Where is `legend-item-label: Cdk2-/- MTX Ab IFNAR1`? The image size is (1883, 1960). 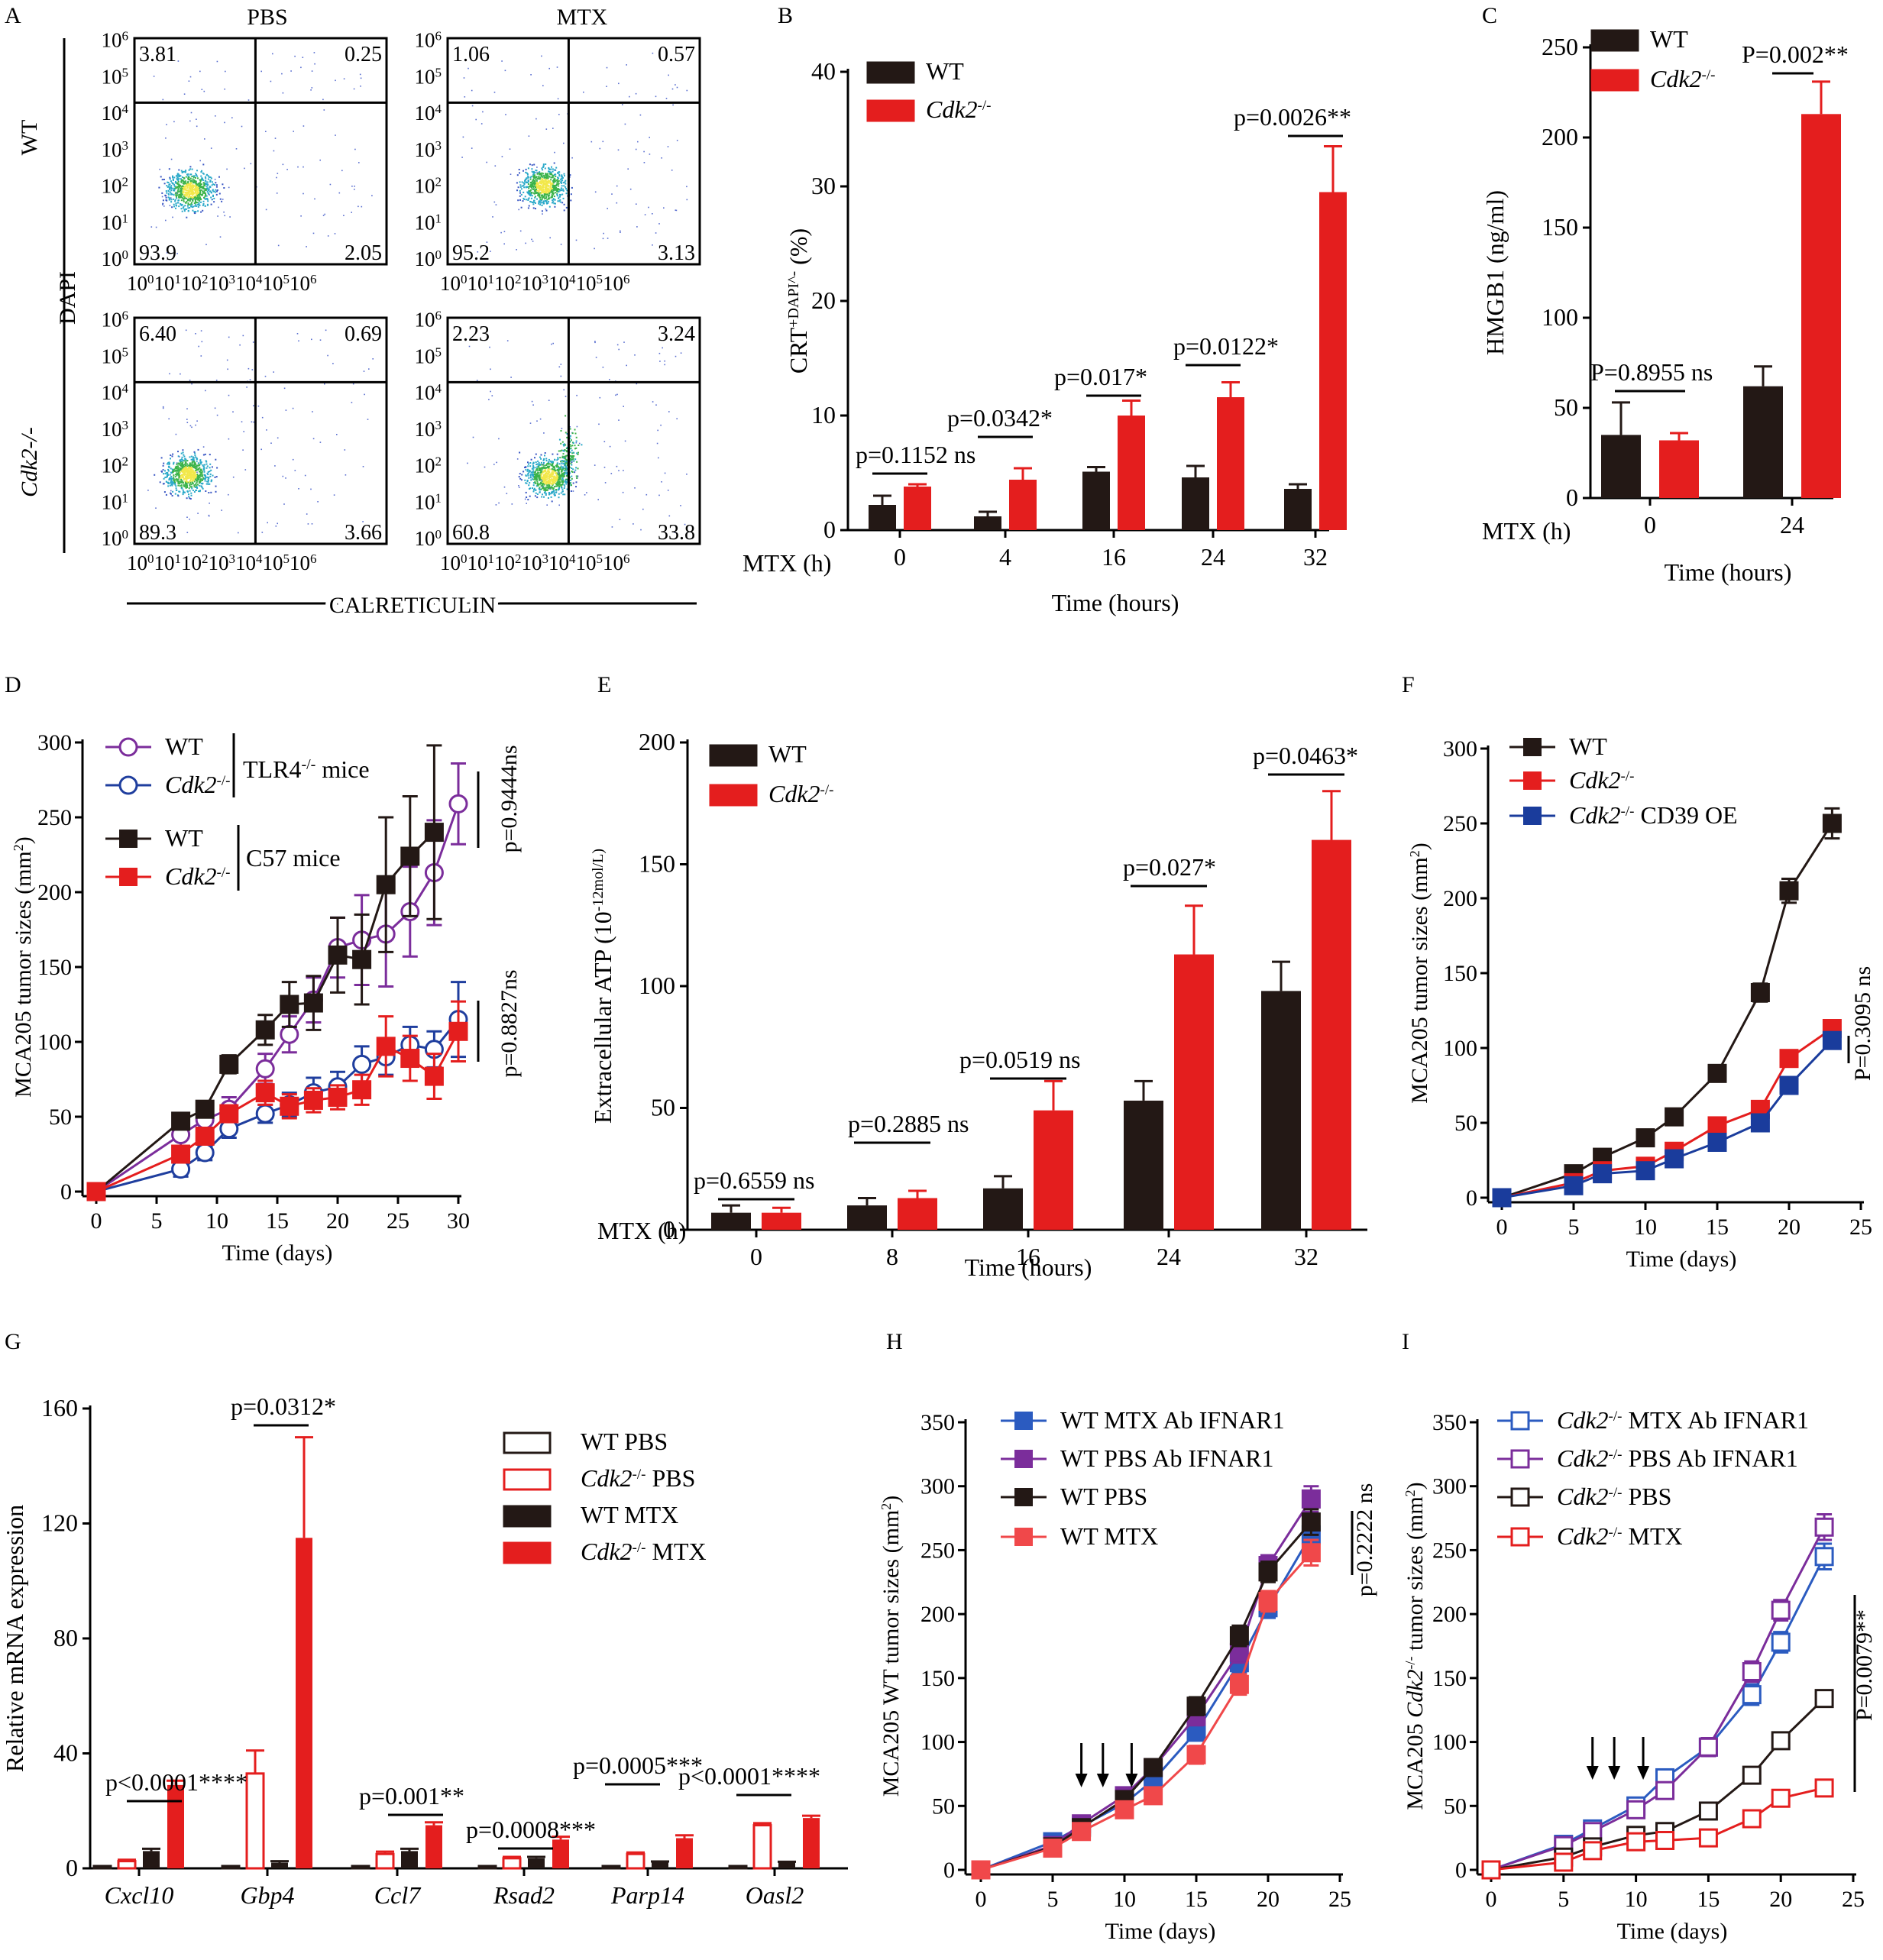 legend-item-label: Cdk2-/- MTX Ab IFNAR1 is located at coordinates (1683, 1420).